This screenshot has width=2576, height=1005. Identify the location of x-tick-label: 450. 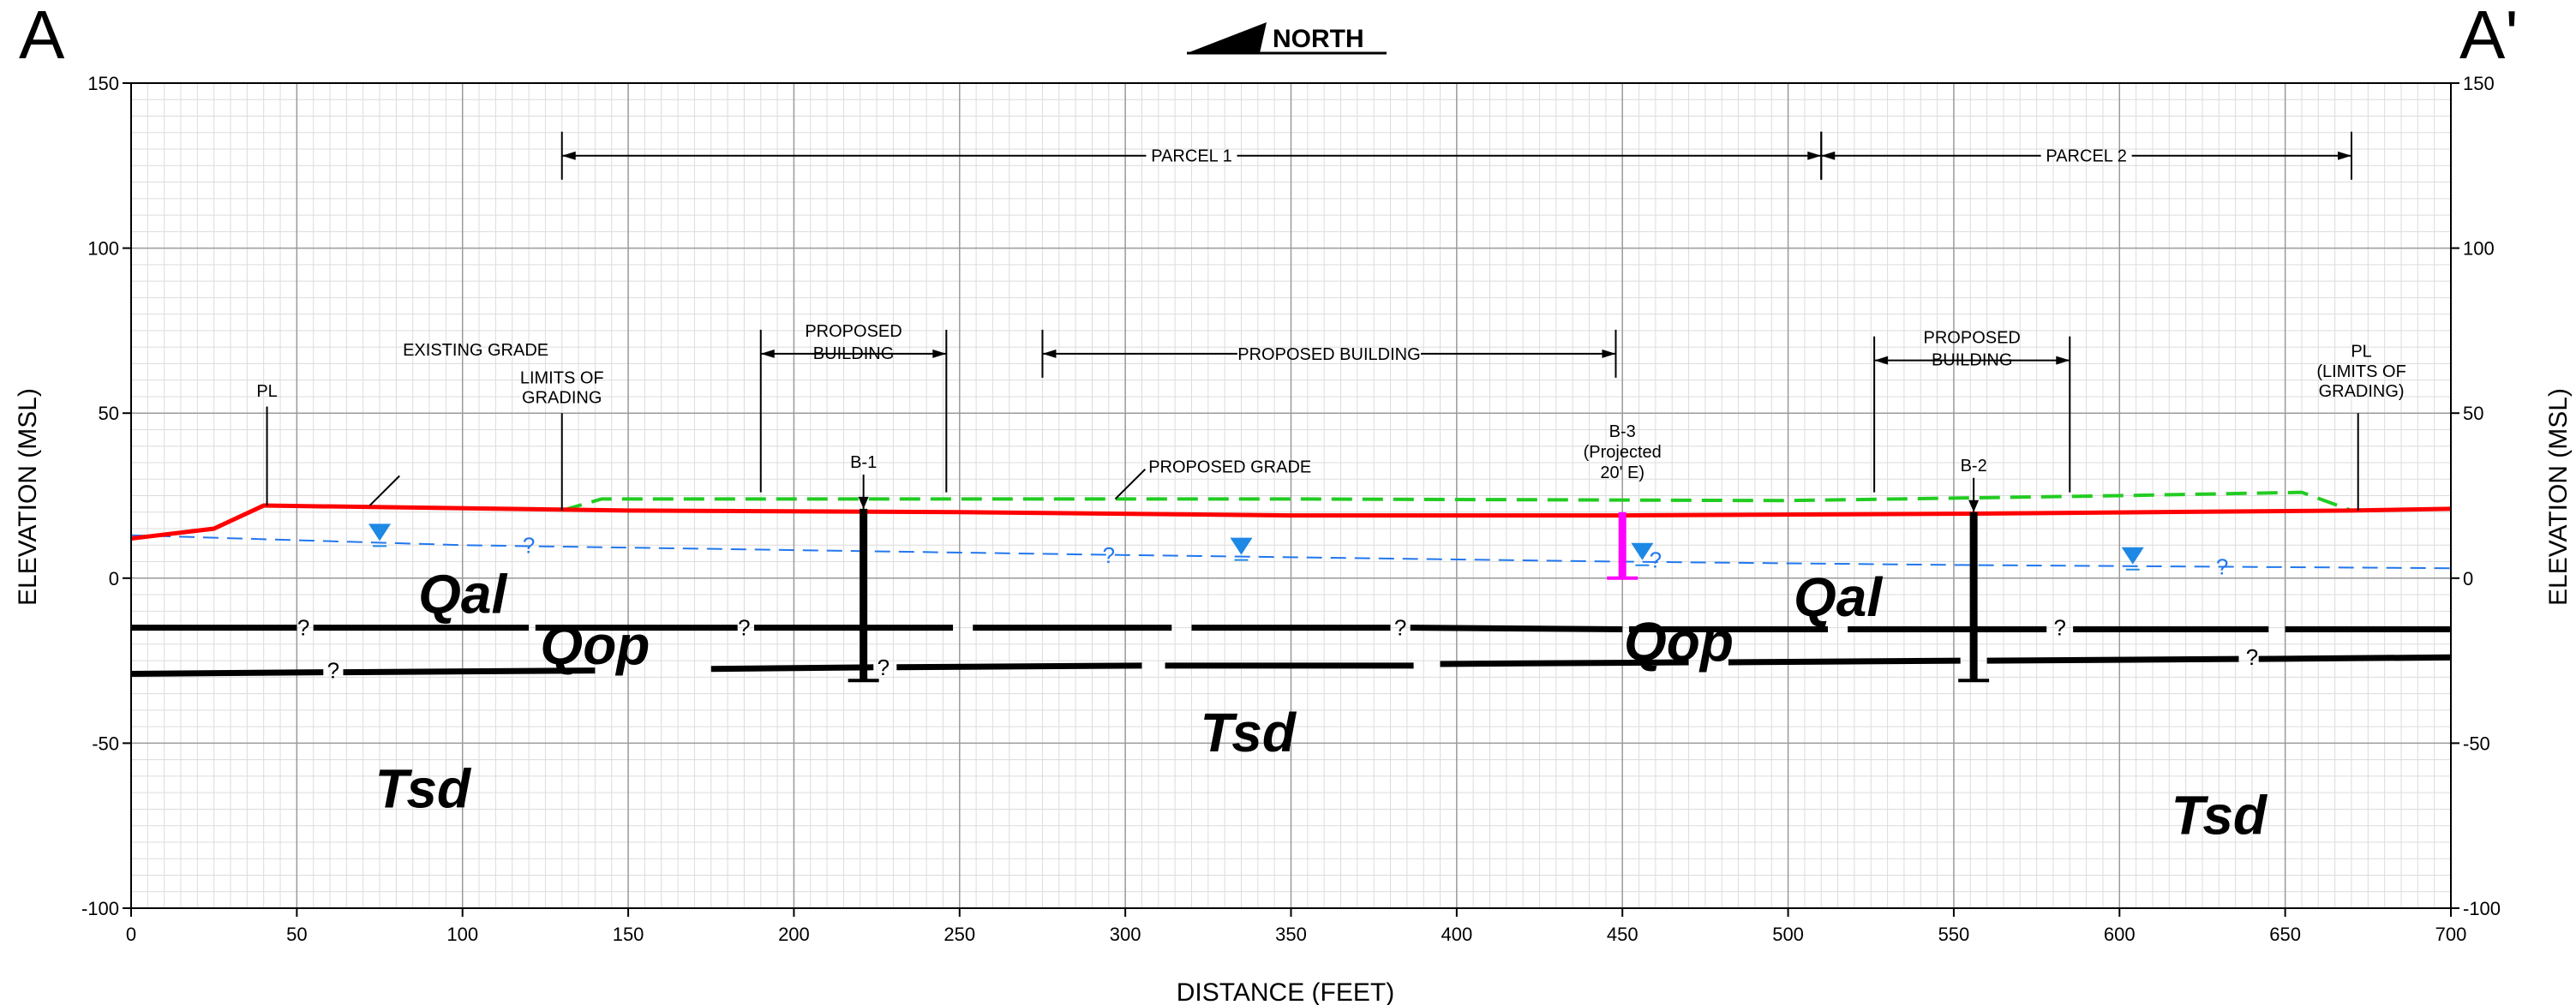
(1622, 934).